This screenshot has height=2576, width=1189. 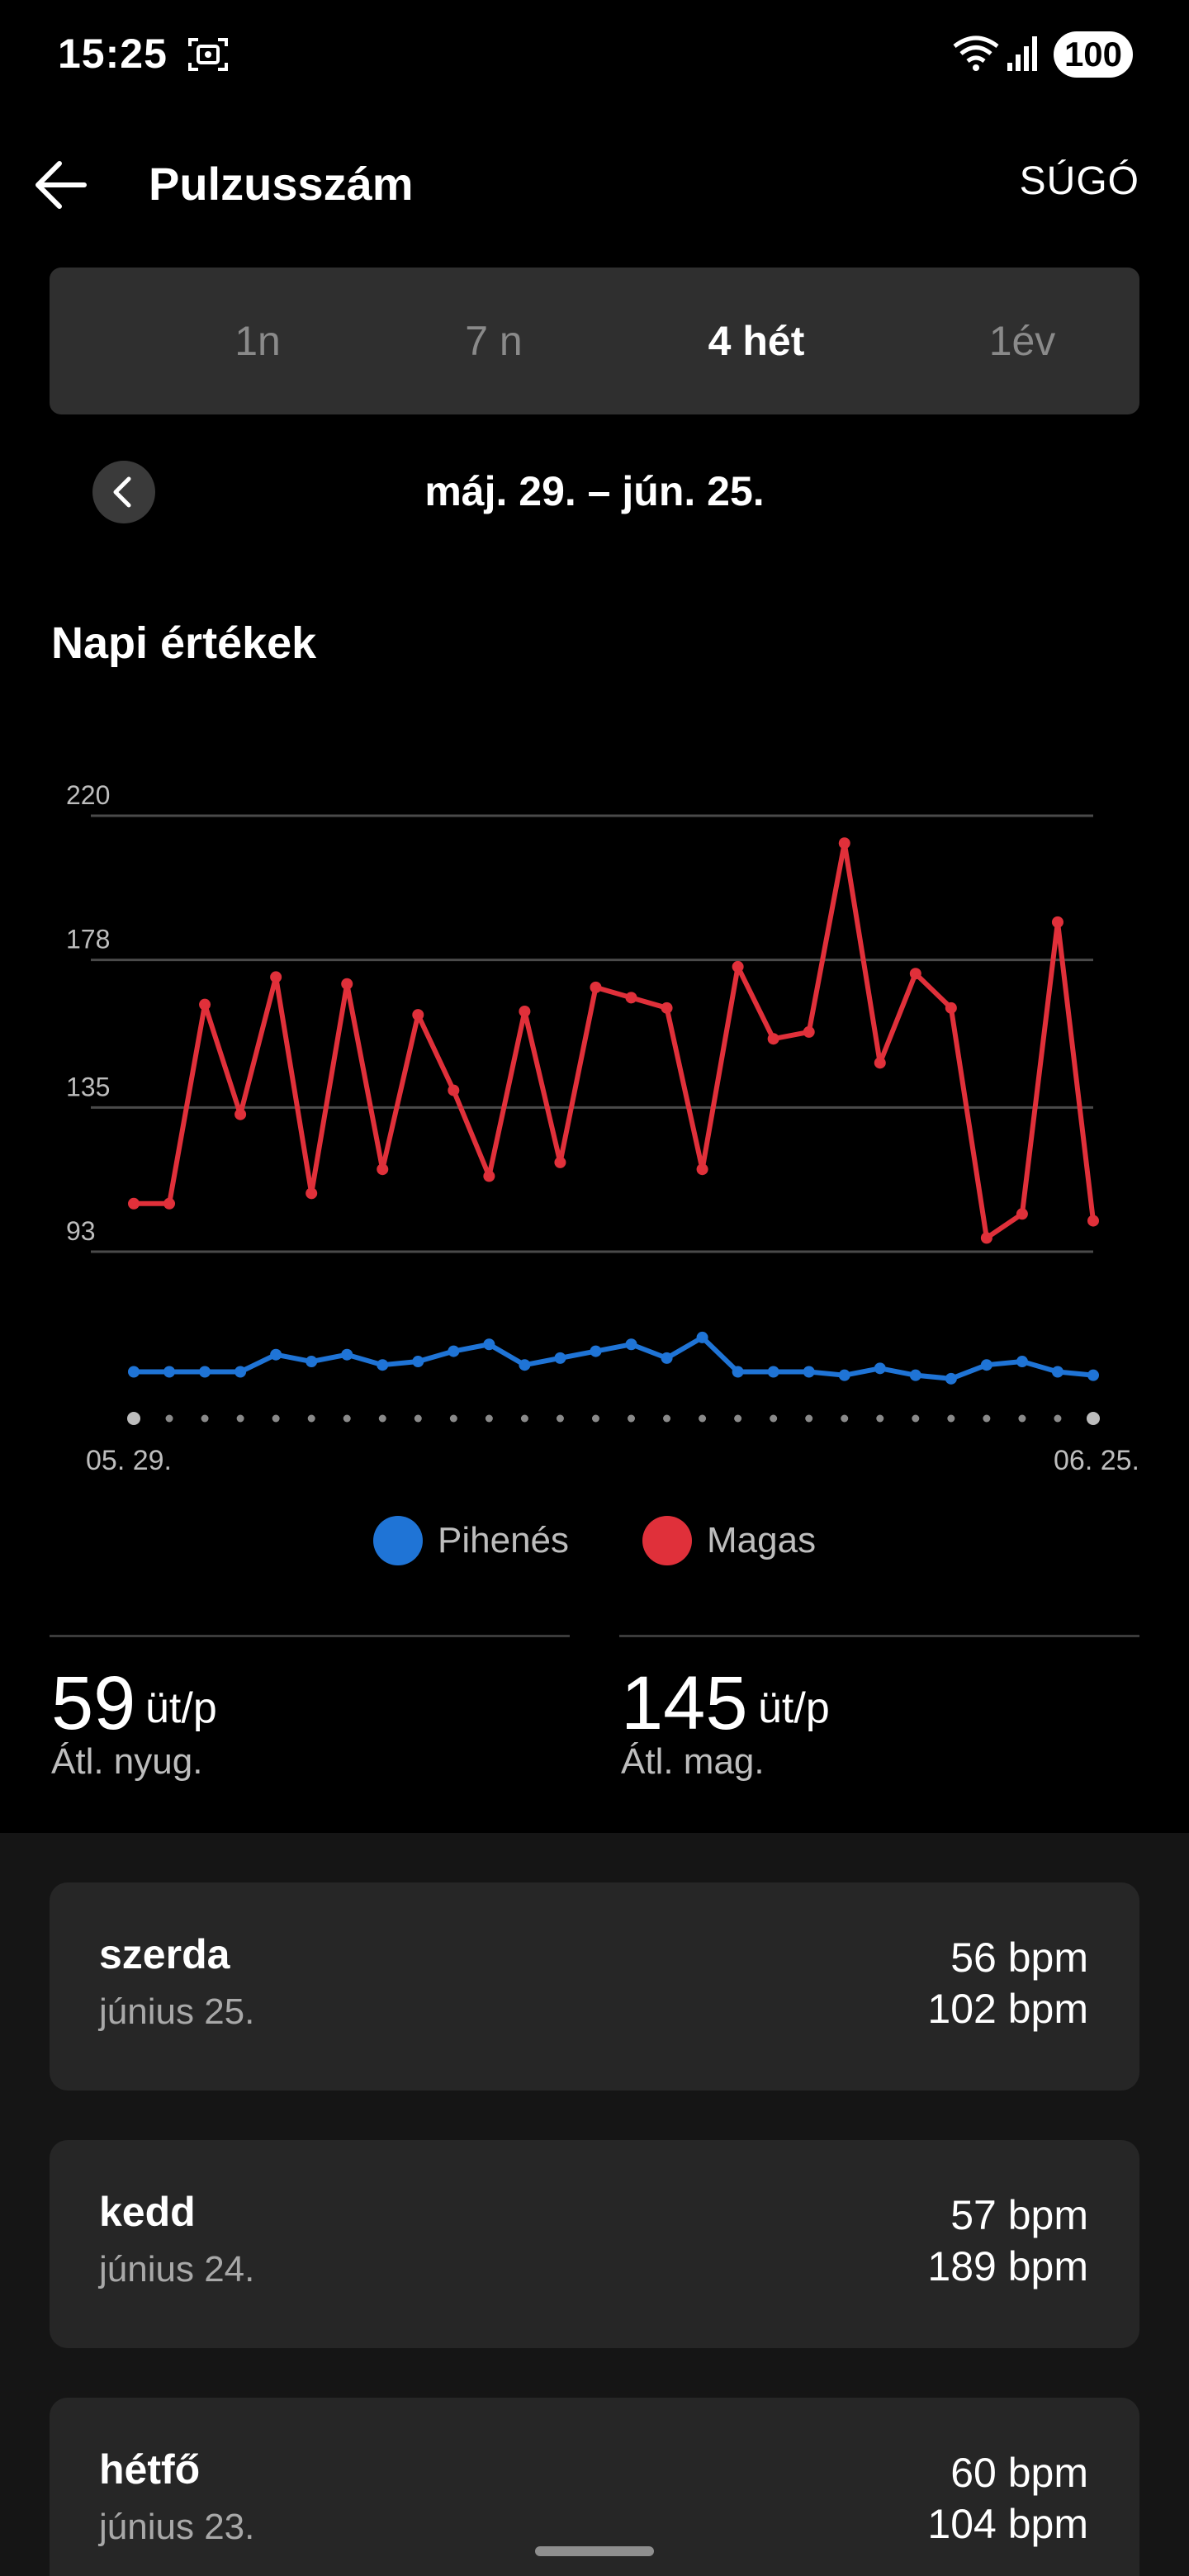 I want to click on legend-item-high: Magas, so click(x=729, y=1540).